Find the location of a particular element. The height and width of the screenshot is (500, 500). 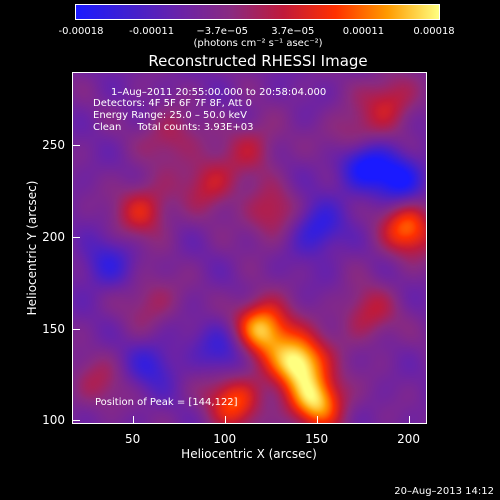

y-tick-label: 200 is located at coordinates (53, 237).